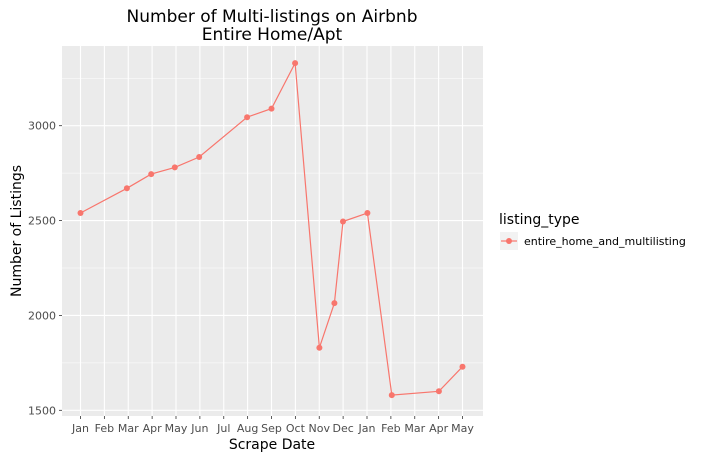 The image size is (711, 459). I want to click on y-axis: 1500 2000 2500 3000, so click(45, 268).